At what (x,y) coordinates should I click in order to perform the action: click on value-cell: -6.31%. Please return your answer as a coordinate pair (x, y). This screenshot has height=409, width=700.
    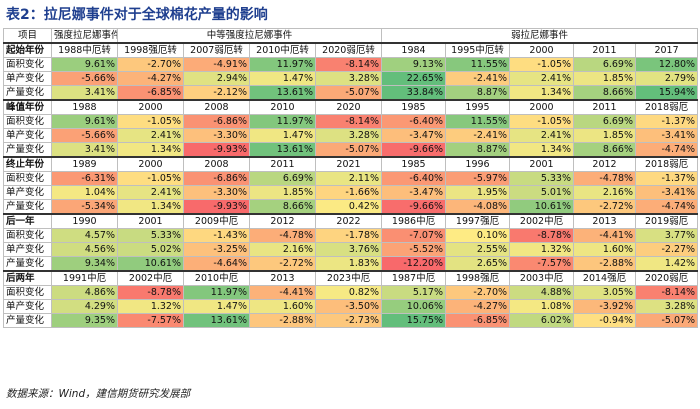
    Looking at the image, I should click on (84, 178).